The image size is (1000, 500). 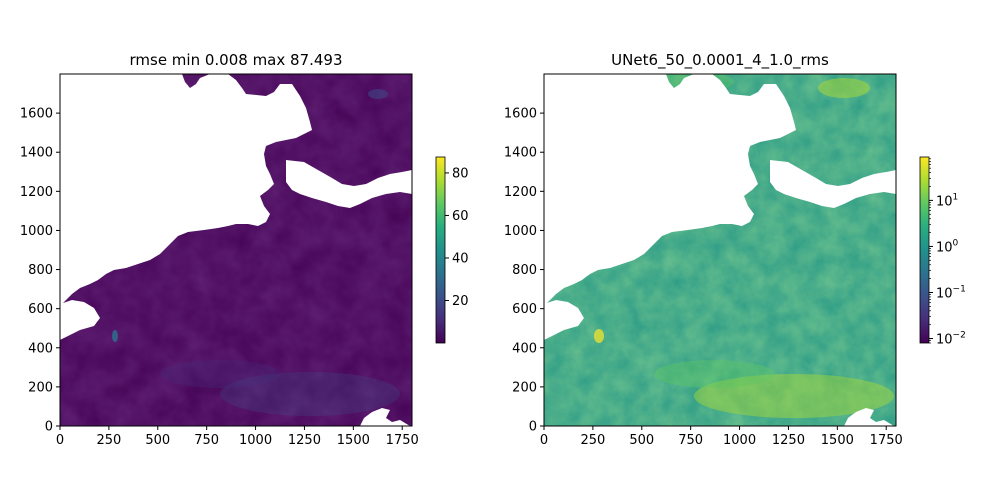 I want to click on colorbar-tick-label: 10⁻¹, so click(x=951, y=292).